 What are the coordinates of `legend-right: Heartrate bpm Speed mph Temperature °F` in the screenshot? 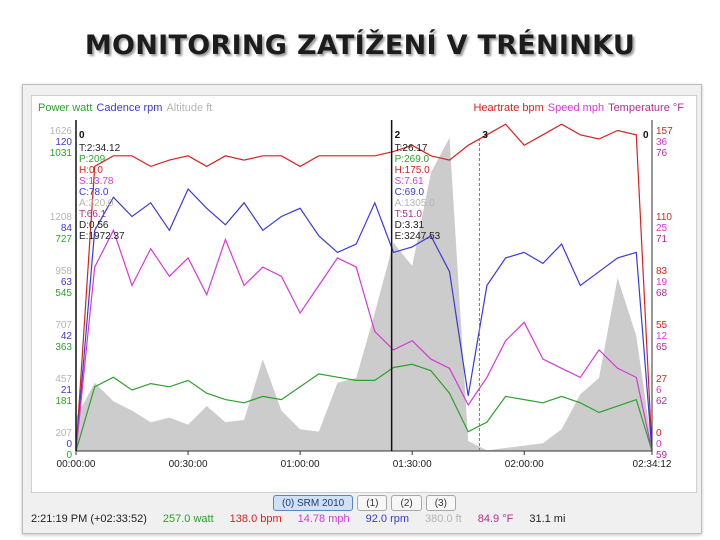 It's located at (580, 108).